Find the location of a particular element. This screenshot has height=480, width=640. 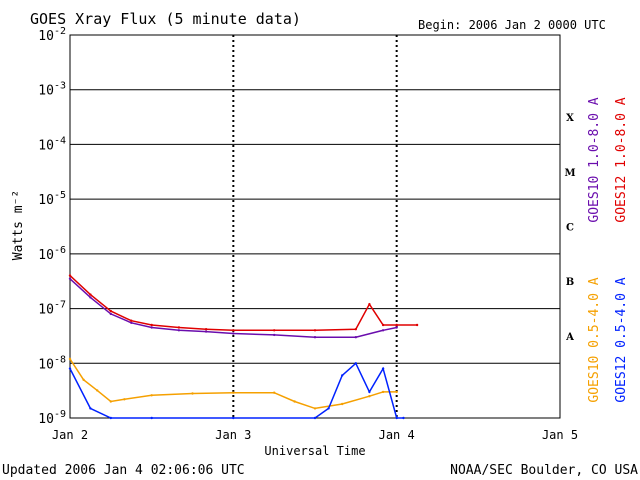

flare-class-X: X is located at coordinates (570, 118).